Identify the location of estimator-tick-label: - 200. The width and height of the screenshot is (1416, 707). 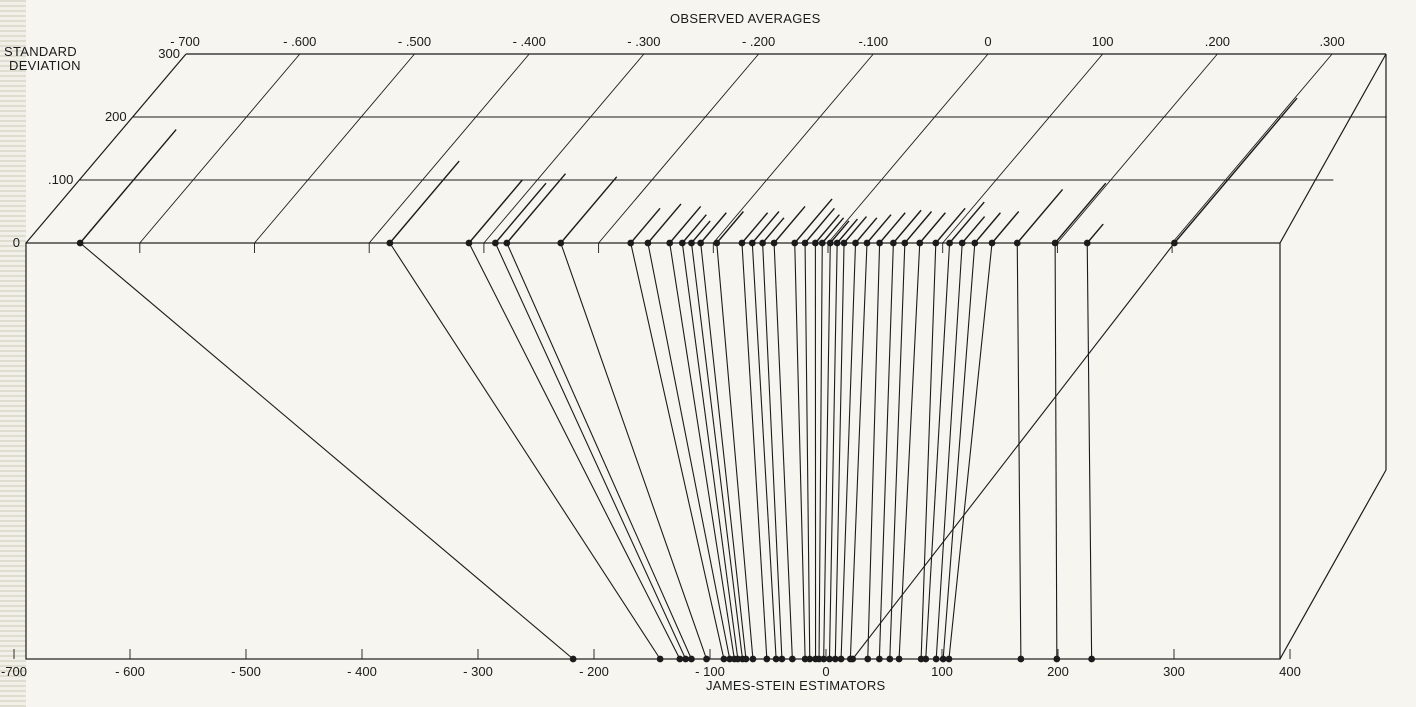
(594, 671).